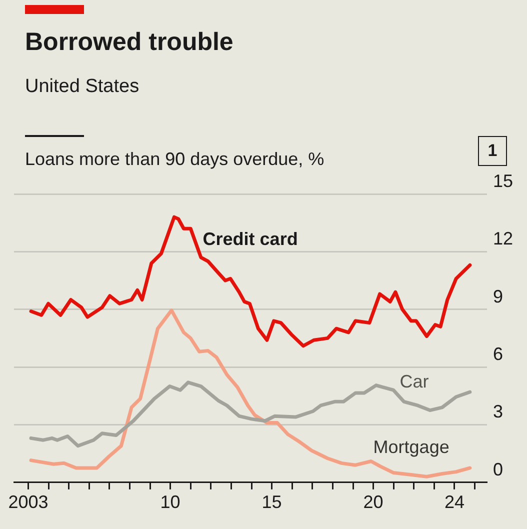 The width and height of the screenshot is (527, 529). I want to click on y-axis-title: Loans more than 90 days overdue, %, so click(174, 159).